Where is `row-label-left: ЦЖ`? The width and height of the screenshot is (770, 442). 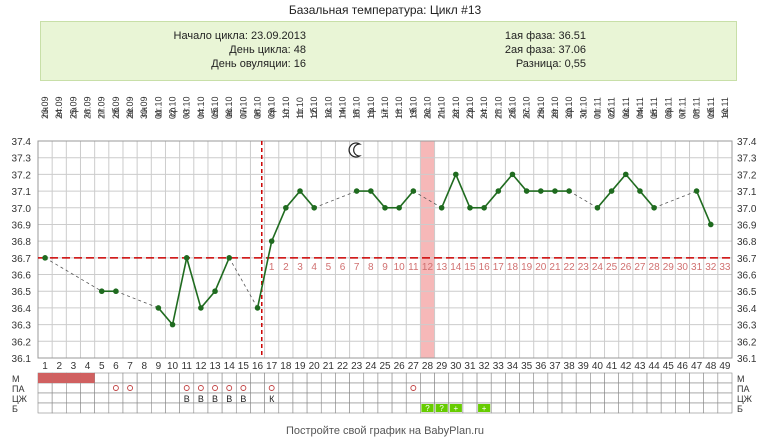
row-label-left: ЦЖ is located at coordinates (20, 399).